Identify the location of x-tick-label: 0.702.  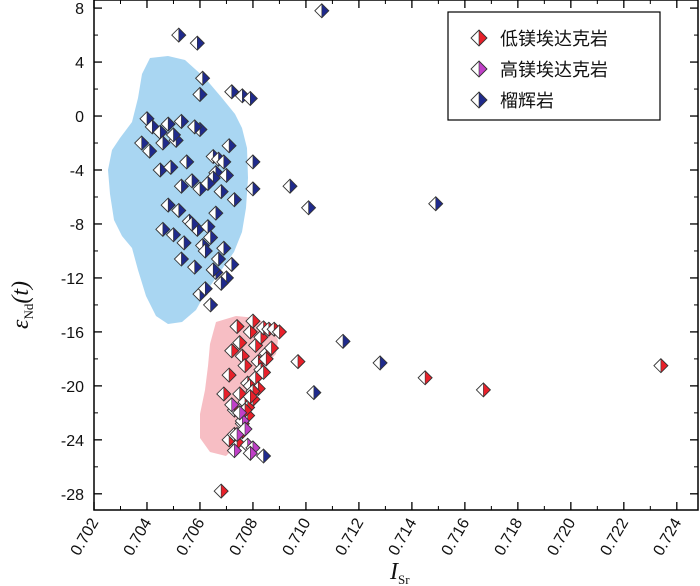
(85, 536).